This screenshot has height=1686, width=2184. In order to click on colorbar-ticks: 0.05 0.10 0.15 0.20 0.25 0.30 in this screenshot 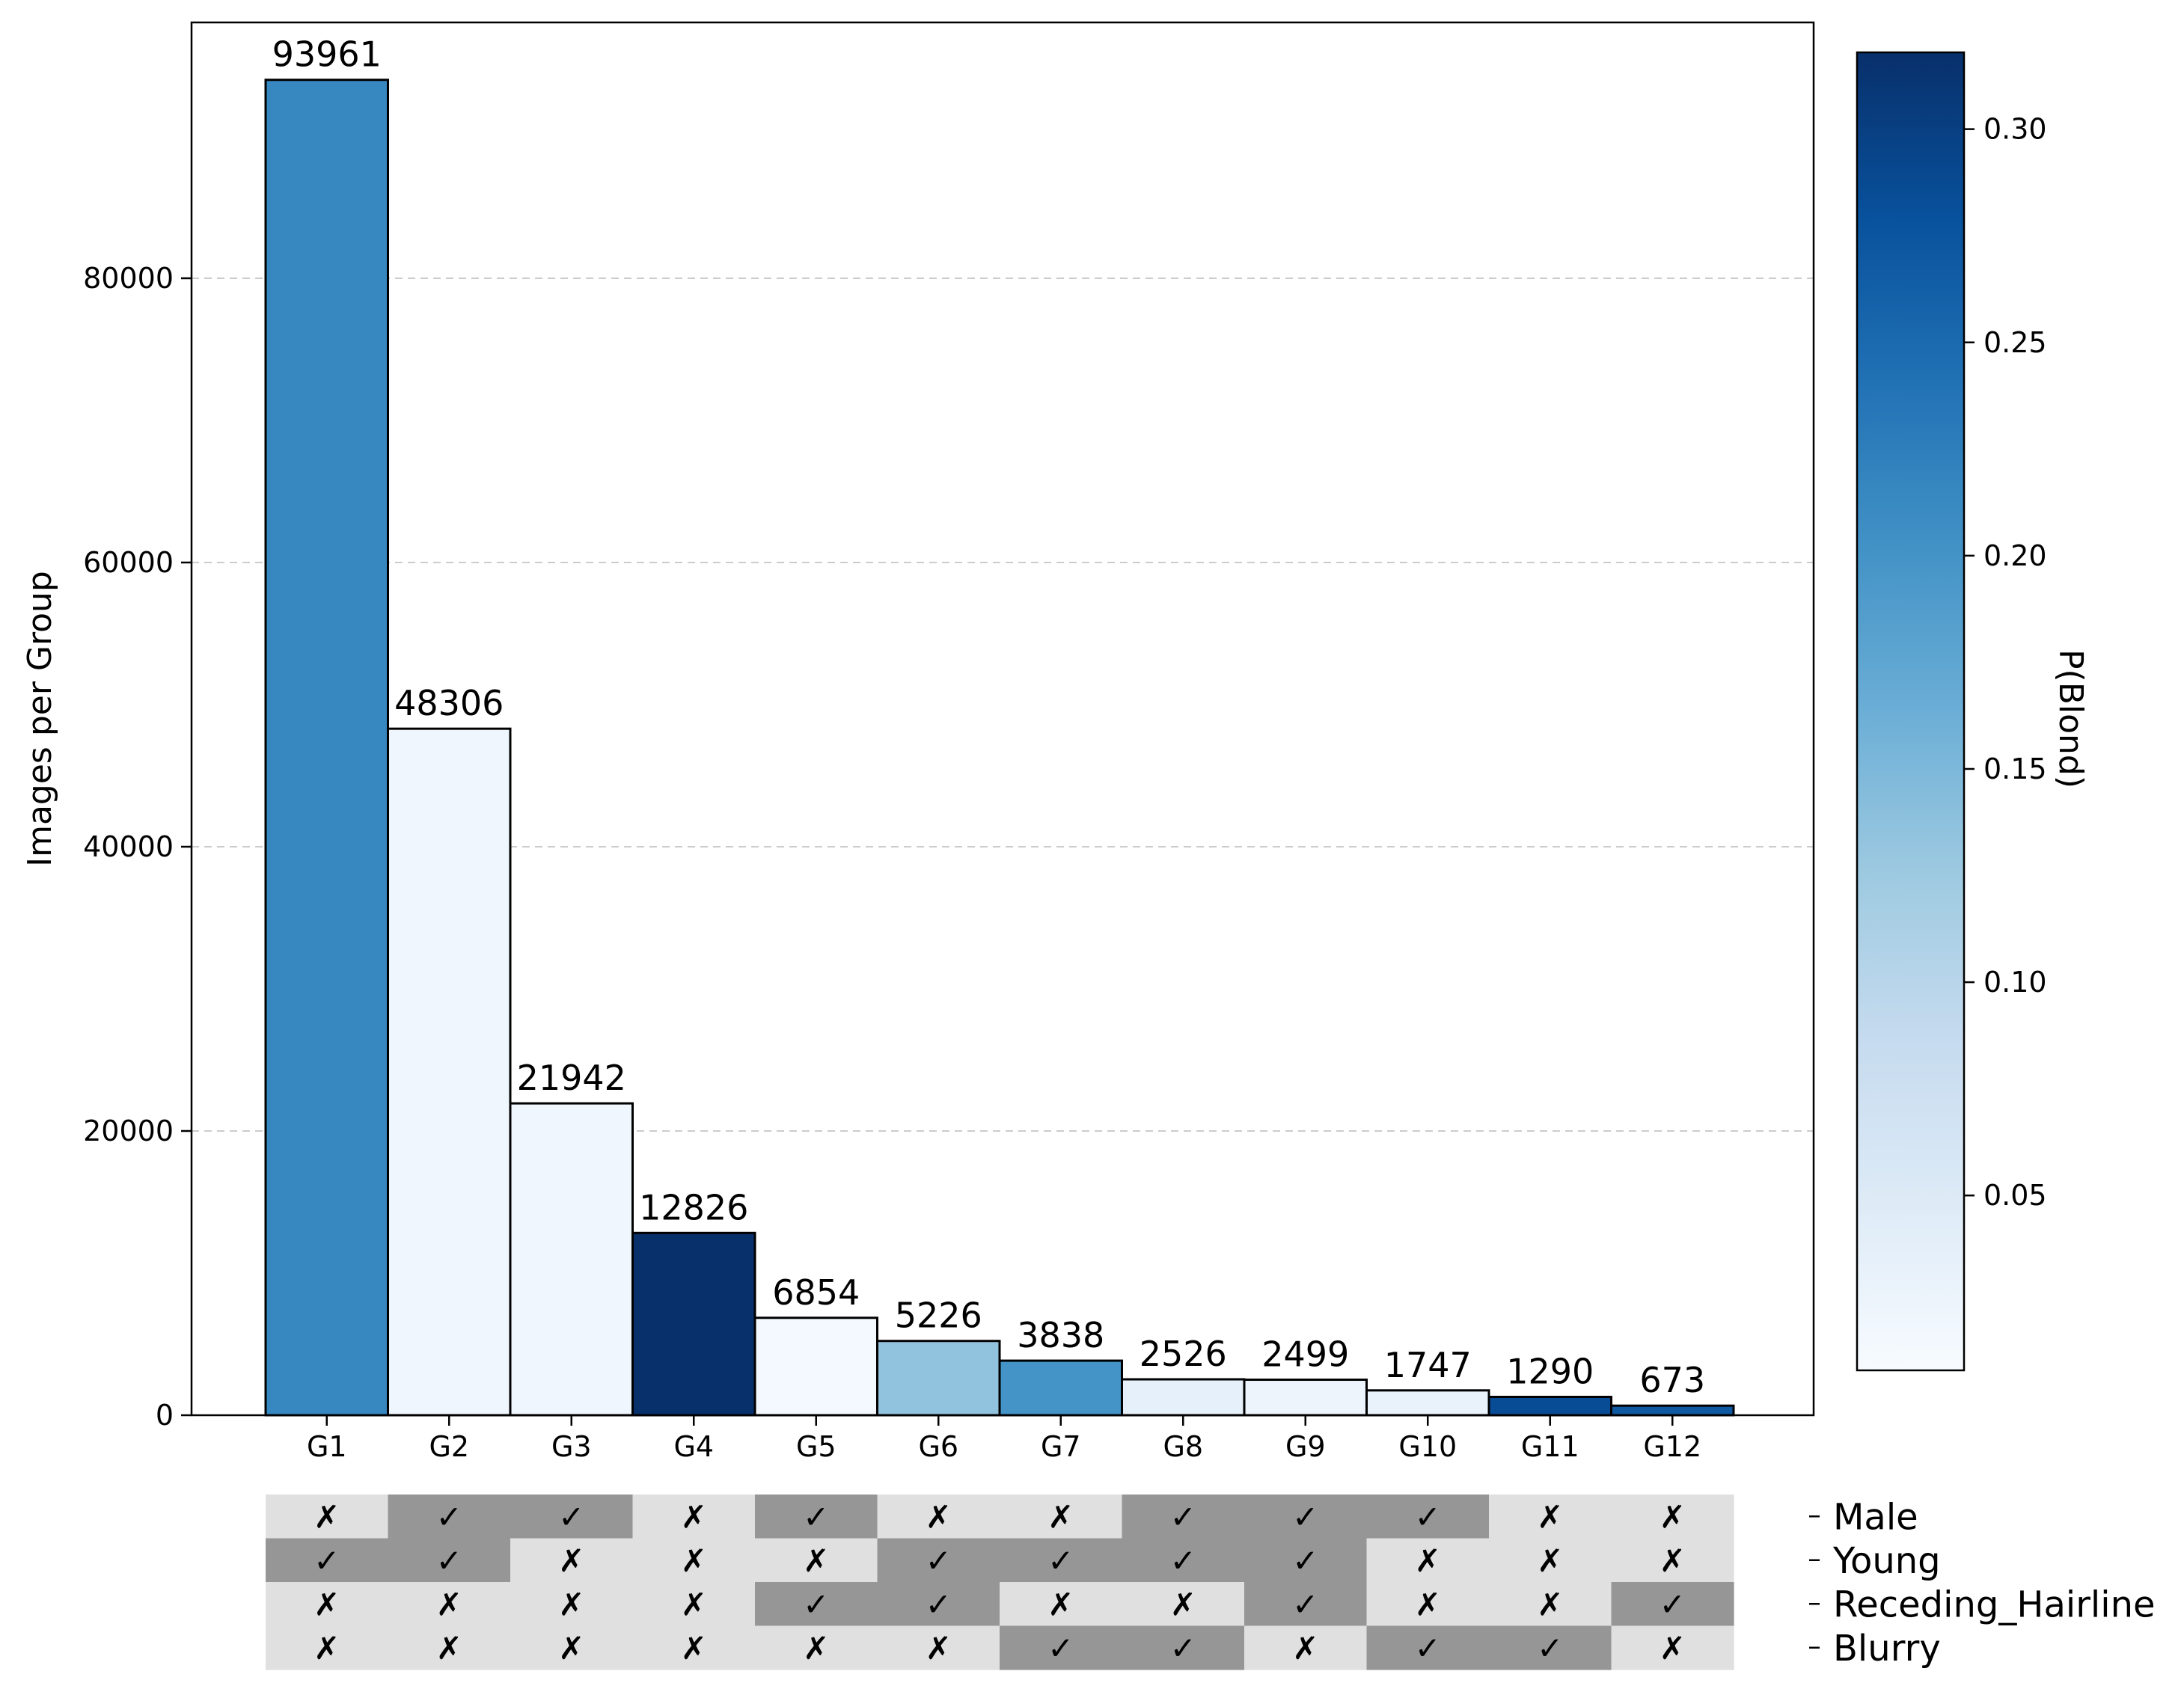, I will do `click(2005, 662)`.